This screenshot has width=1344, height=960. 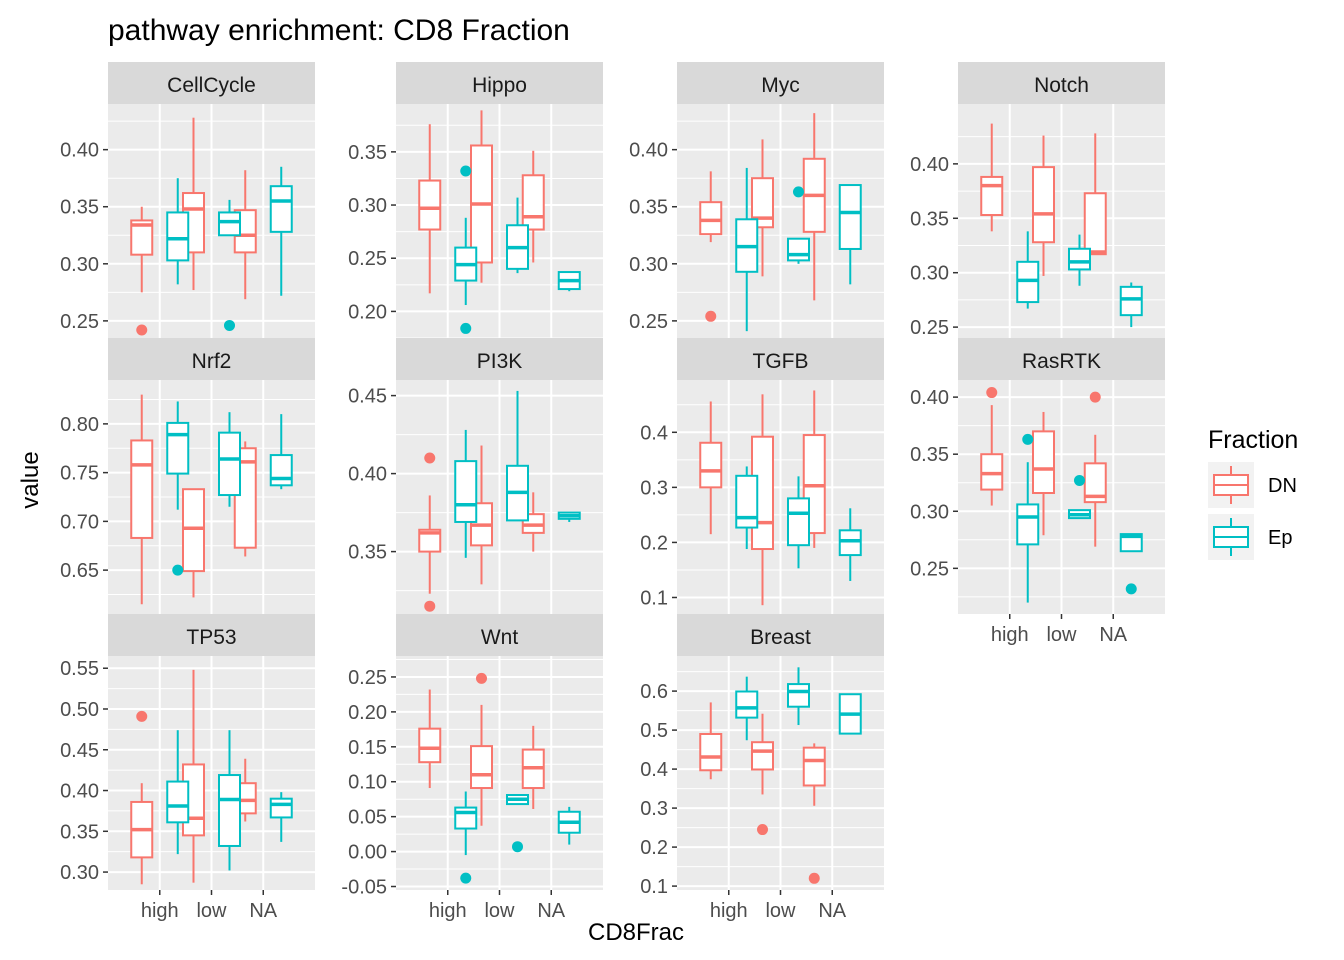 I want to click on y-tick-label: 0.05, so click(x=367, y=818).